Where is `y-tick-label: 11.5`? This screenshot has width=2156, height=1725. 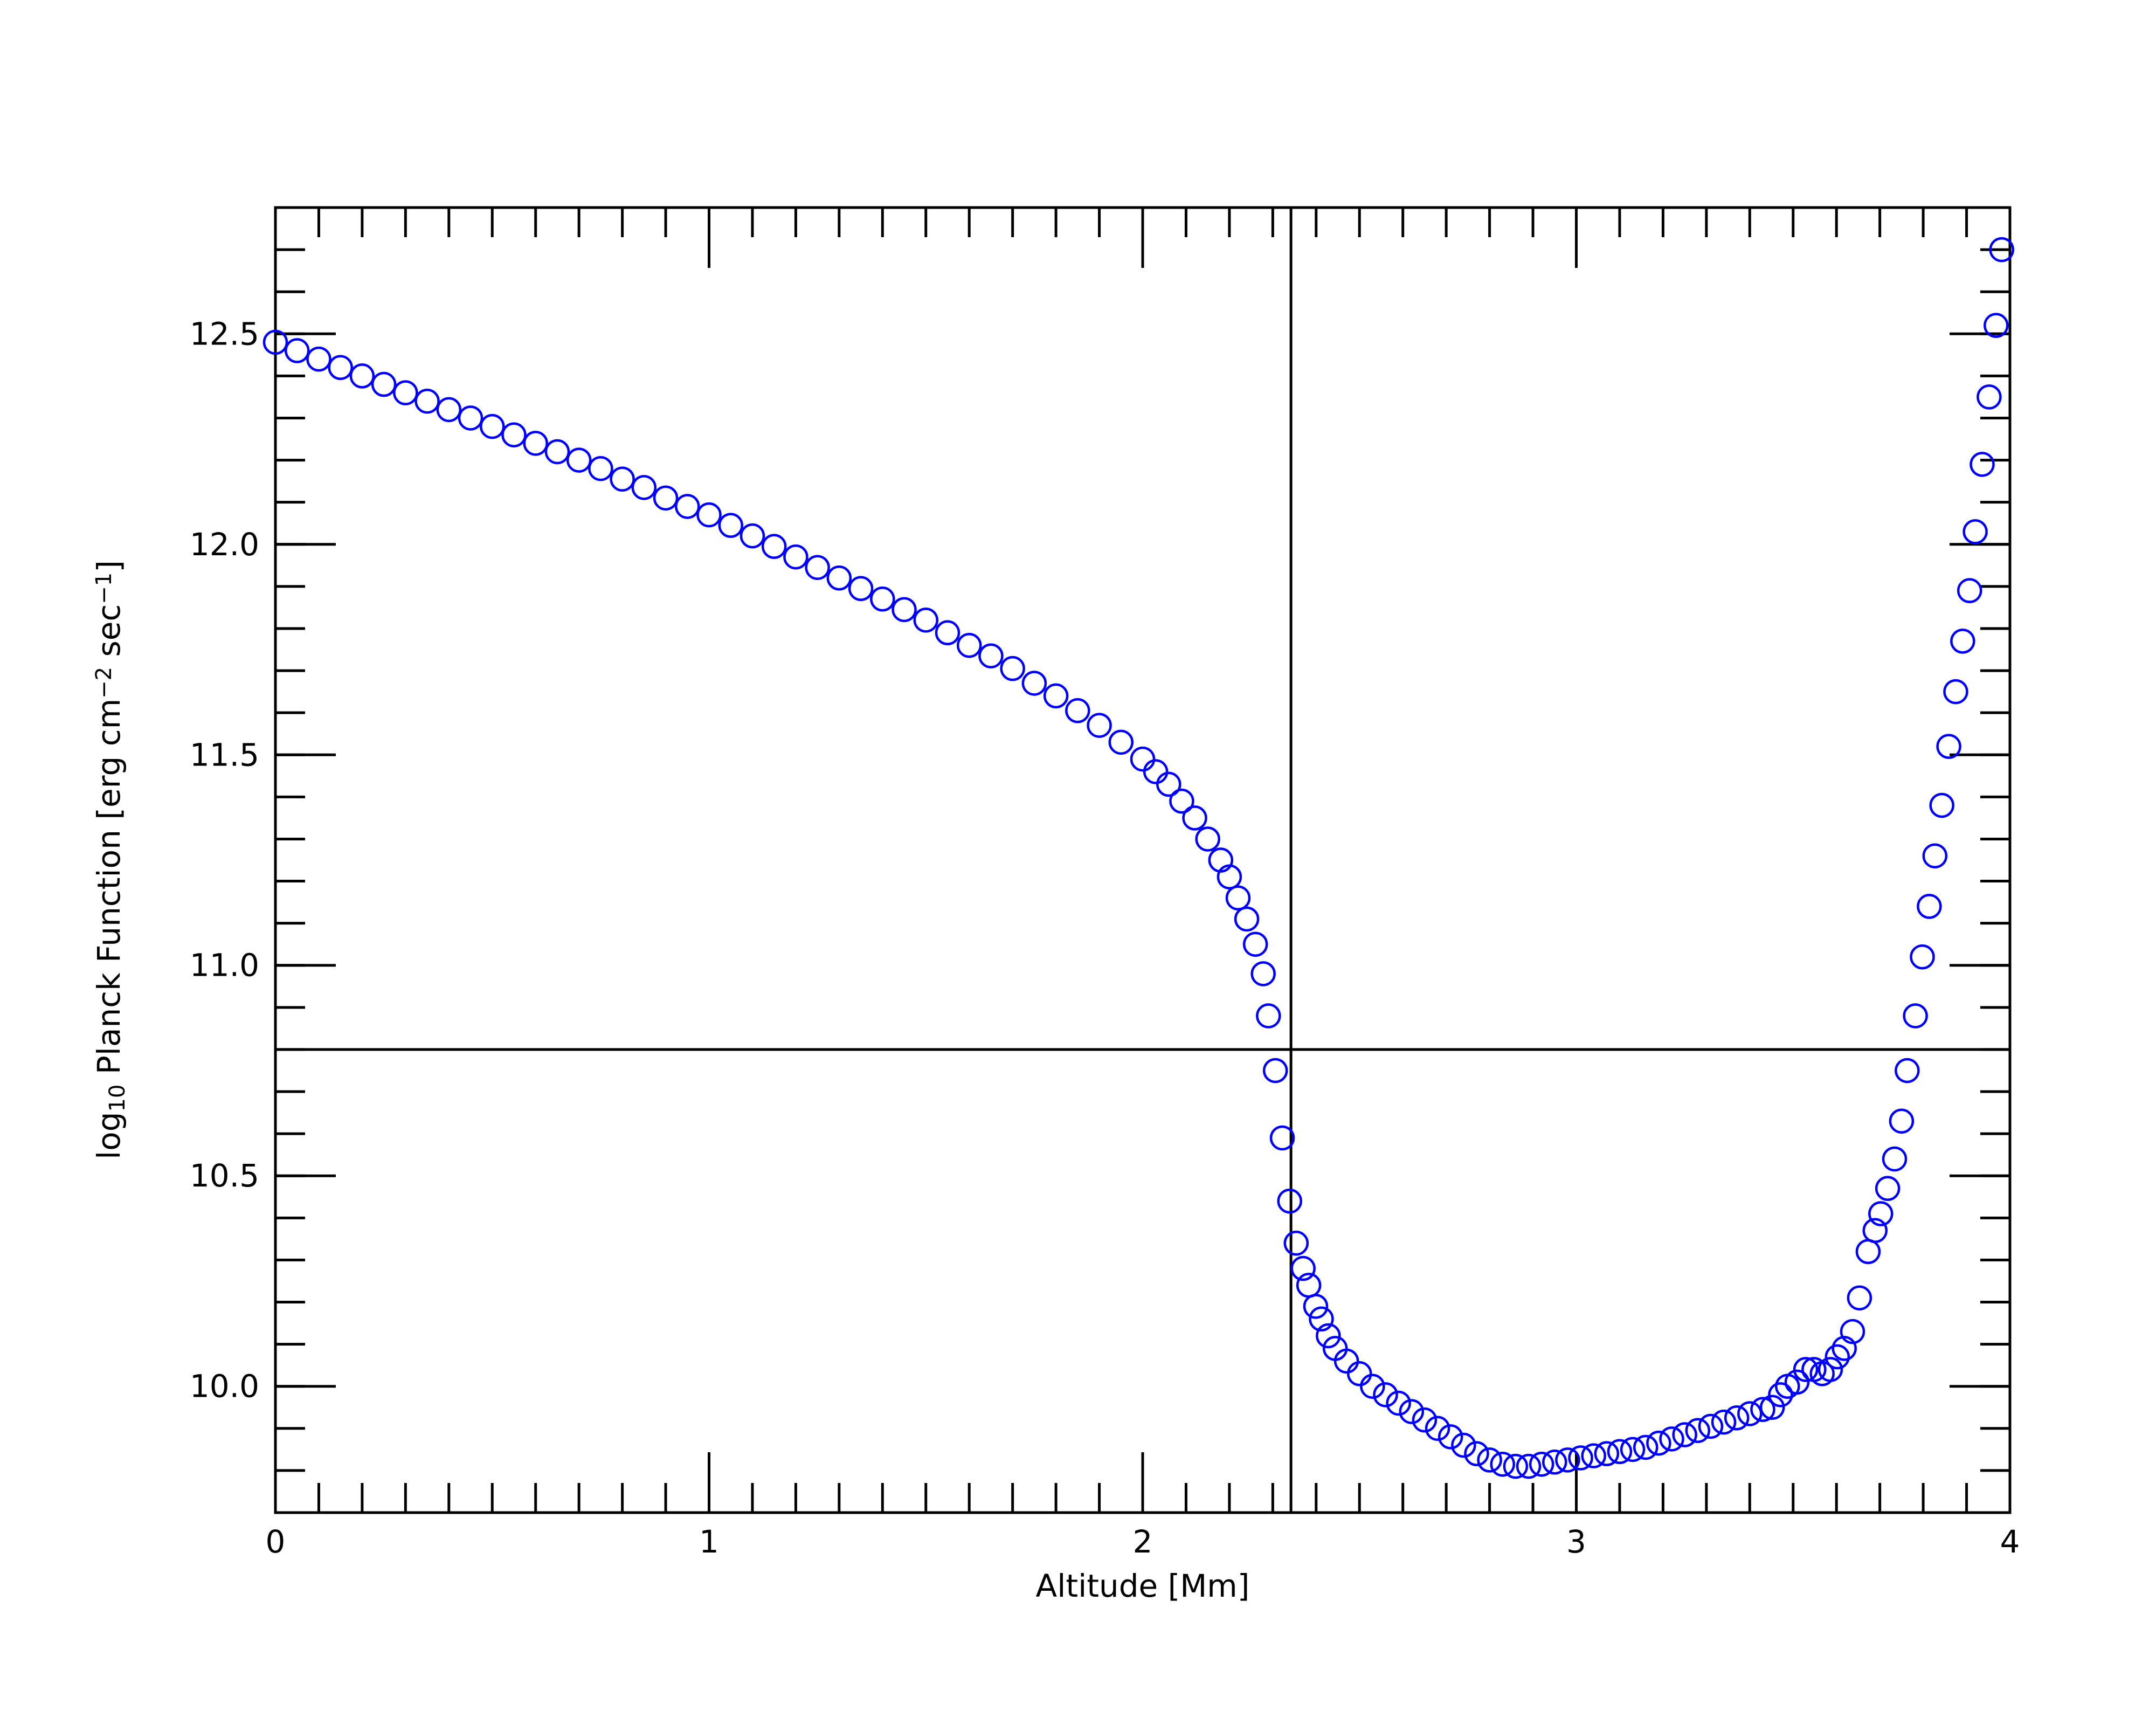 y-tick-label: 11.5 is located at coordinates (225, 754).